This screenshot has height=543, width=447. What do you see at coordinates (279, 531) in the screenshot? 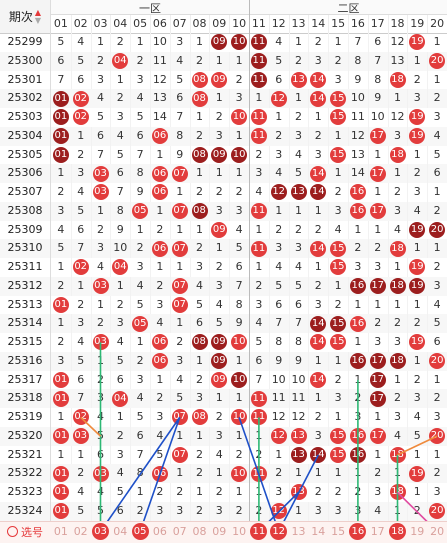
I see `selected-number-12: 12` at bounding box center [279, 531].